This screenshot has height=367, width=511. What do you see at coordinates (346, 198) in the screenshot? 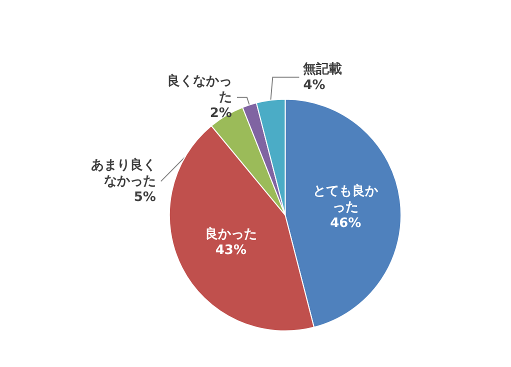
I see `slice-label: とても良かった` at bounding box center [346, 198].